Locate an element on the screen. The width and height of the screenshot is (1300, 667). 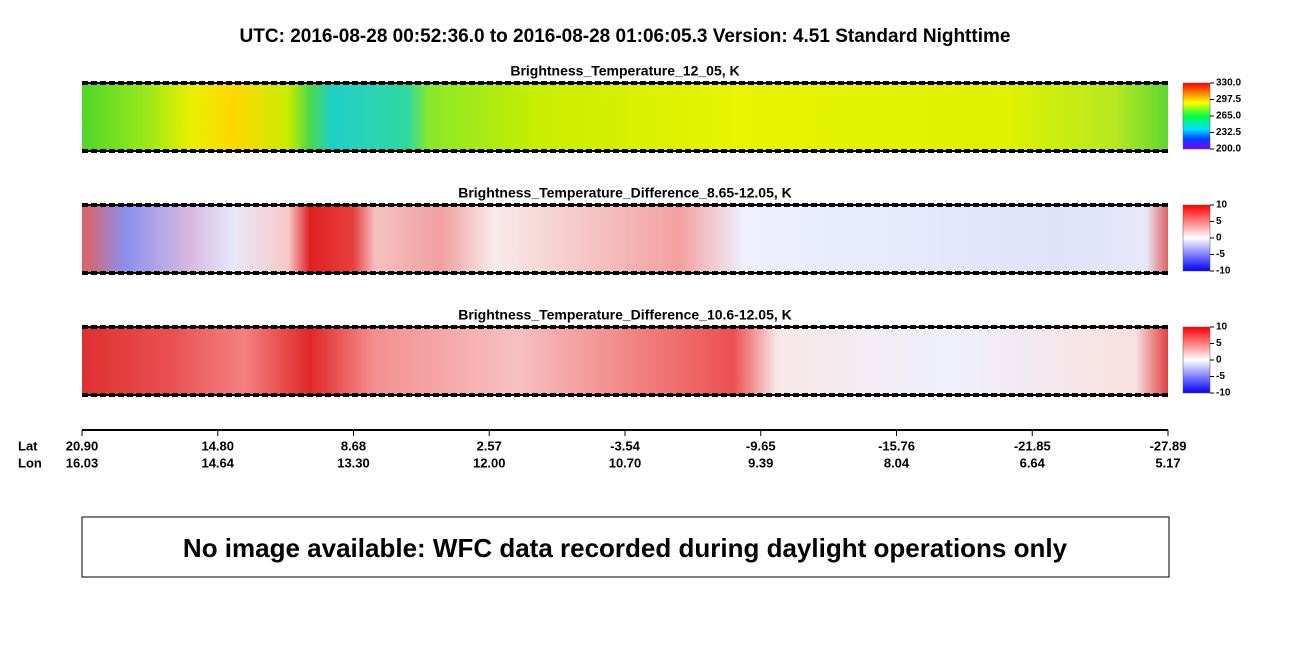
lat-label: 20.90 is located at coordinates (82, 445).